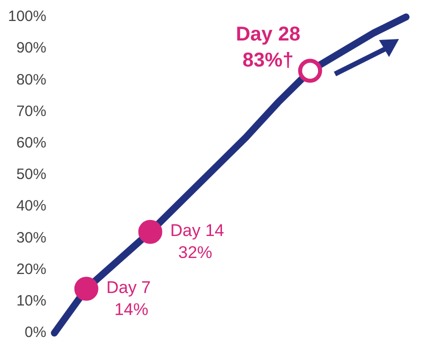 The height and width of the screenshot is (350, 426). Describe the element at coordinates (31, 206) in the screenshot. I see `y-tick-label: 40%` at that location.